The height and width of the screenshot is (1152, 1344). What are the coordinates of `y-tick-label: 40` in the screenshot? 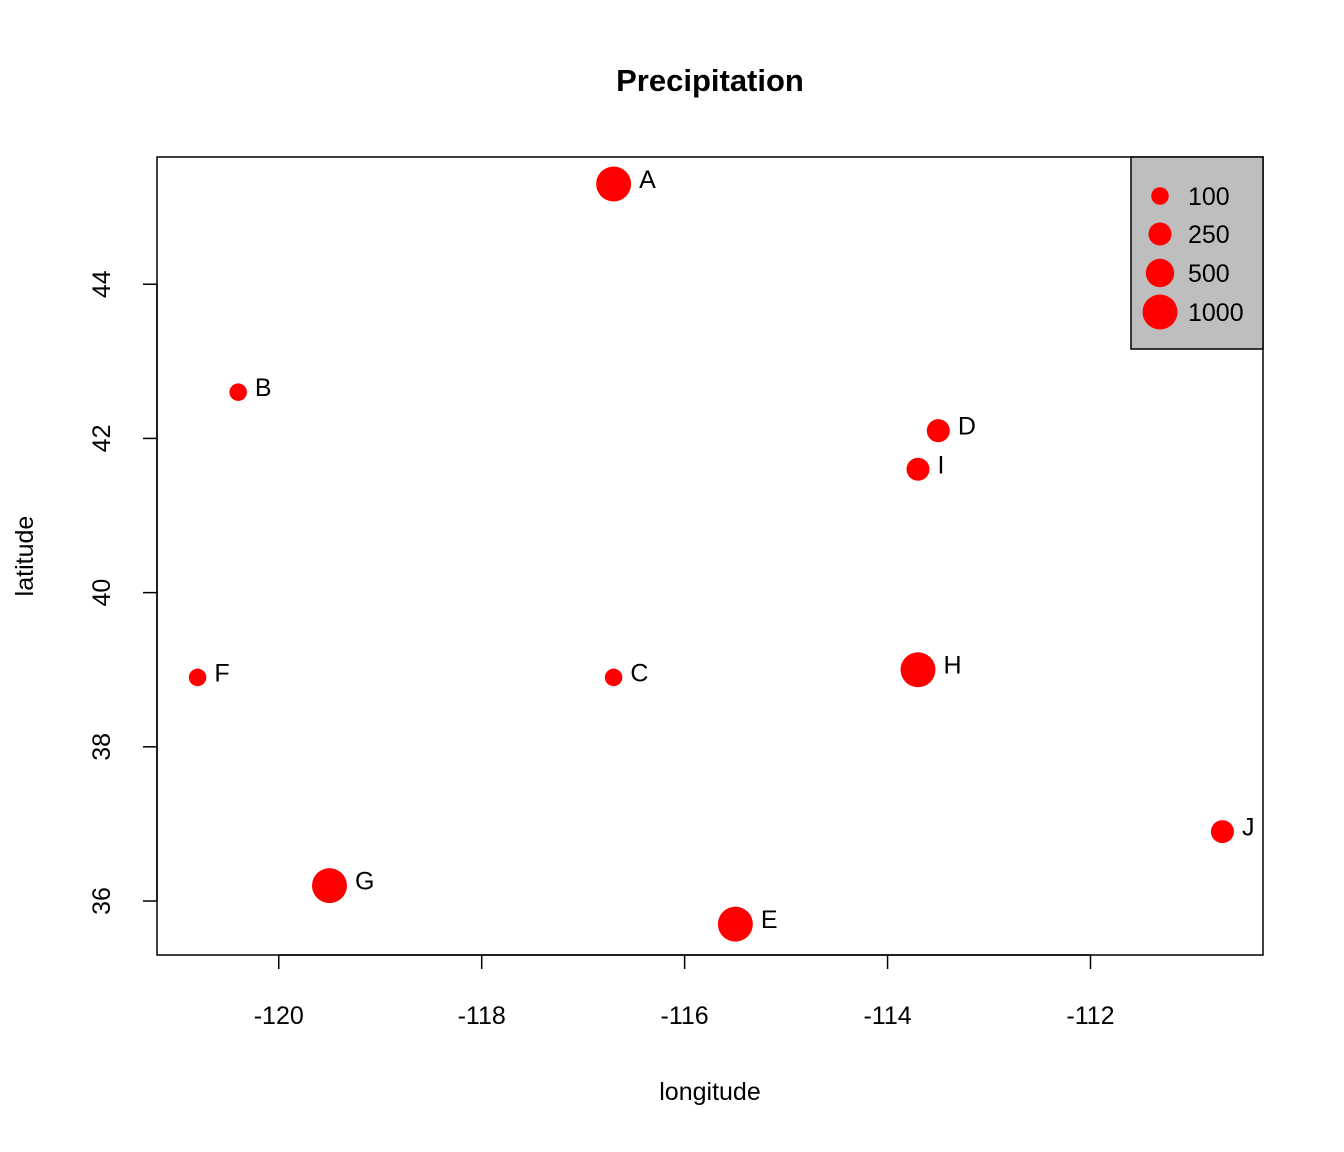 It's located at (102, 593).